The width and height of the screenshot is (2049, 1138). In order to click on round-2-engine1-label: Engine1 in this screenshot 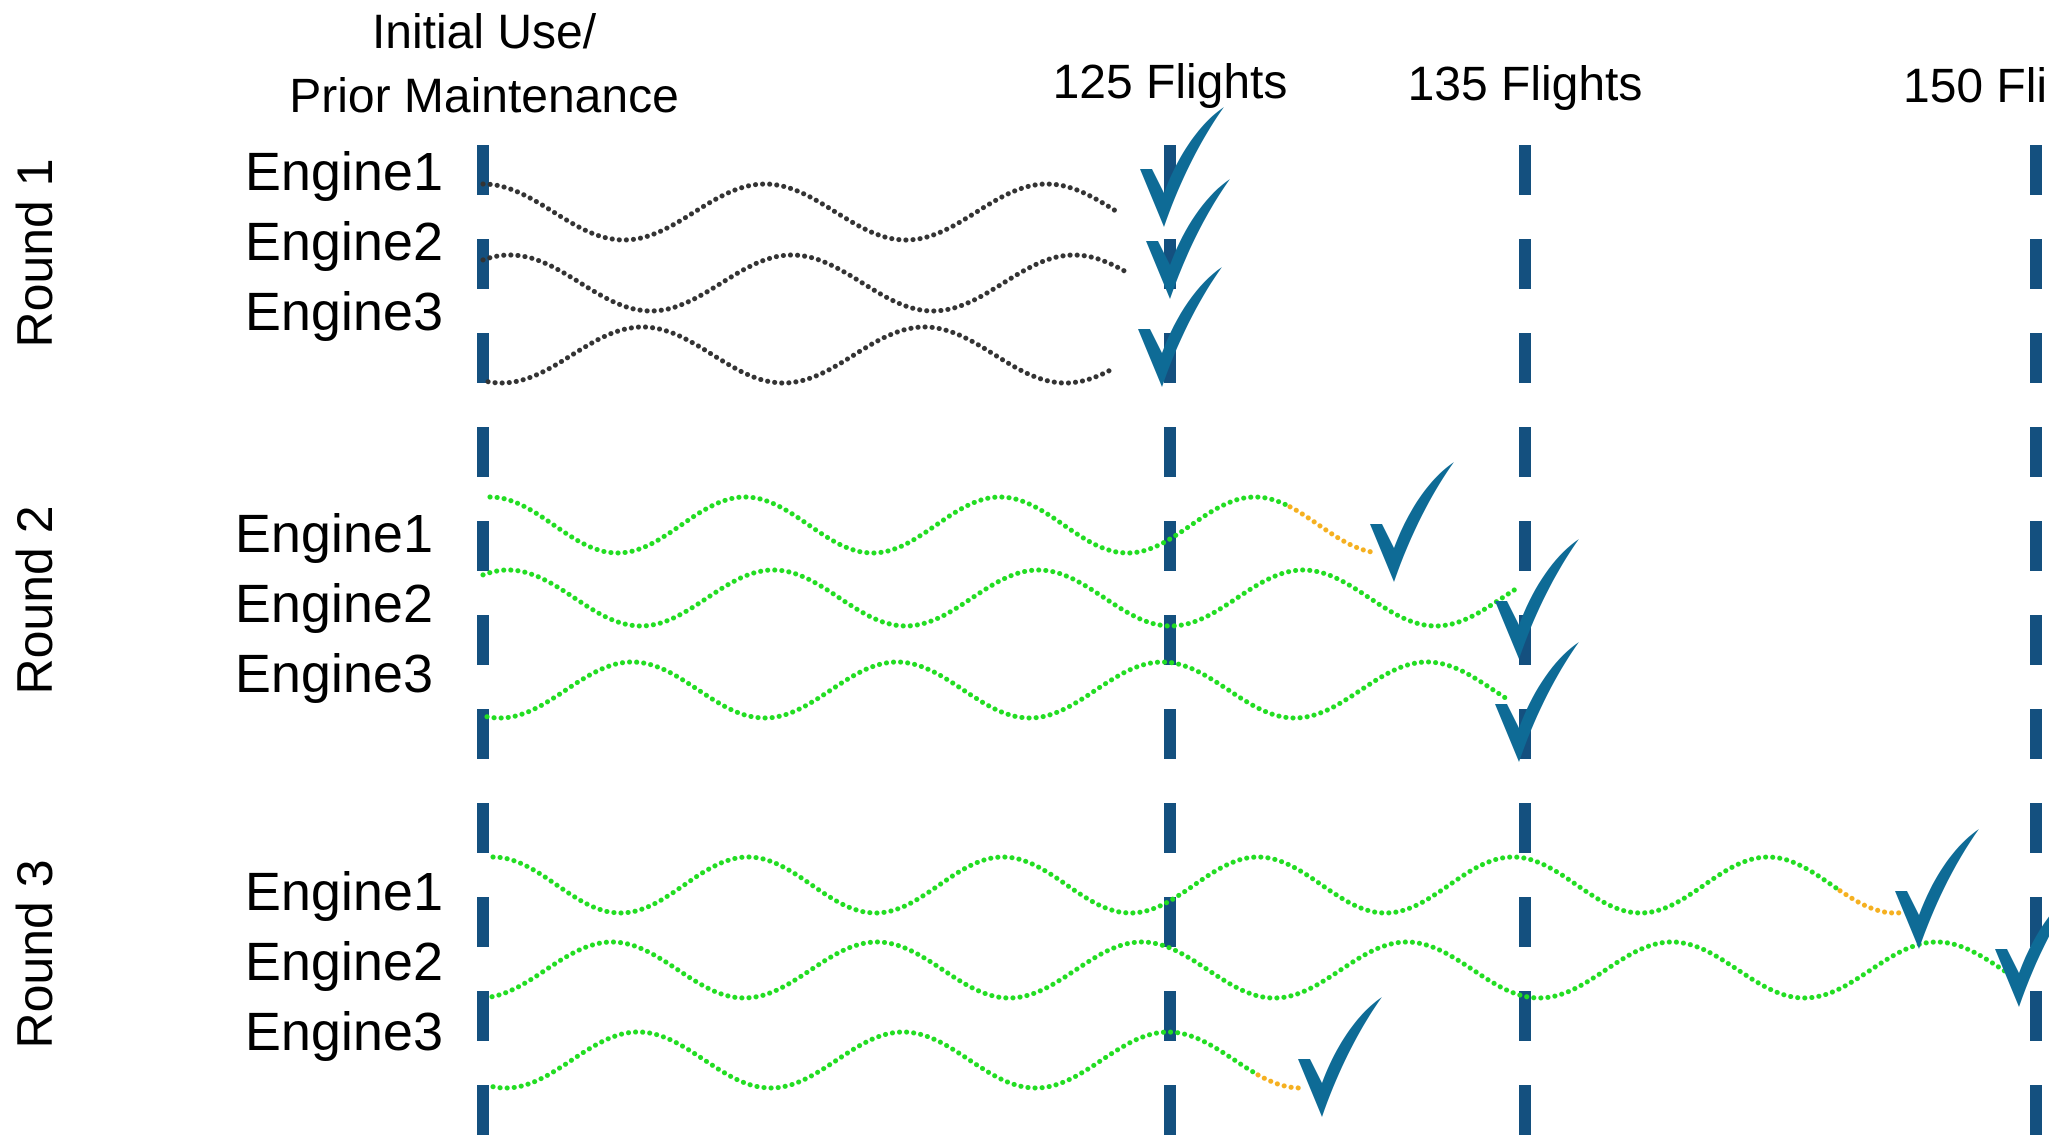, I will do `click(334, 534)`.